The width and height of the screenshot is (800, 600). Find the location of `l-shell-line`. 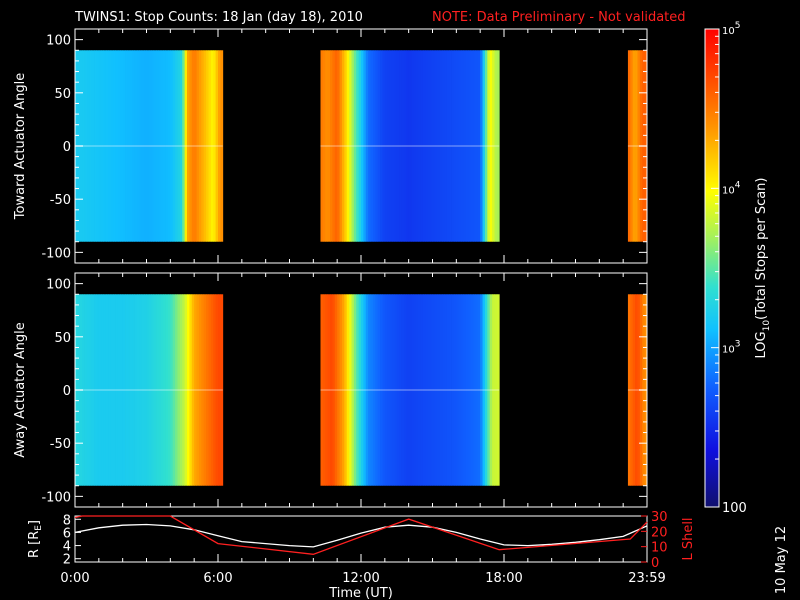

l-shell-line is located at coordinates (361, 535).